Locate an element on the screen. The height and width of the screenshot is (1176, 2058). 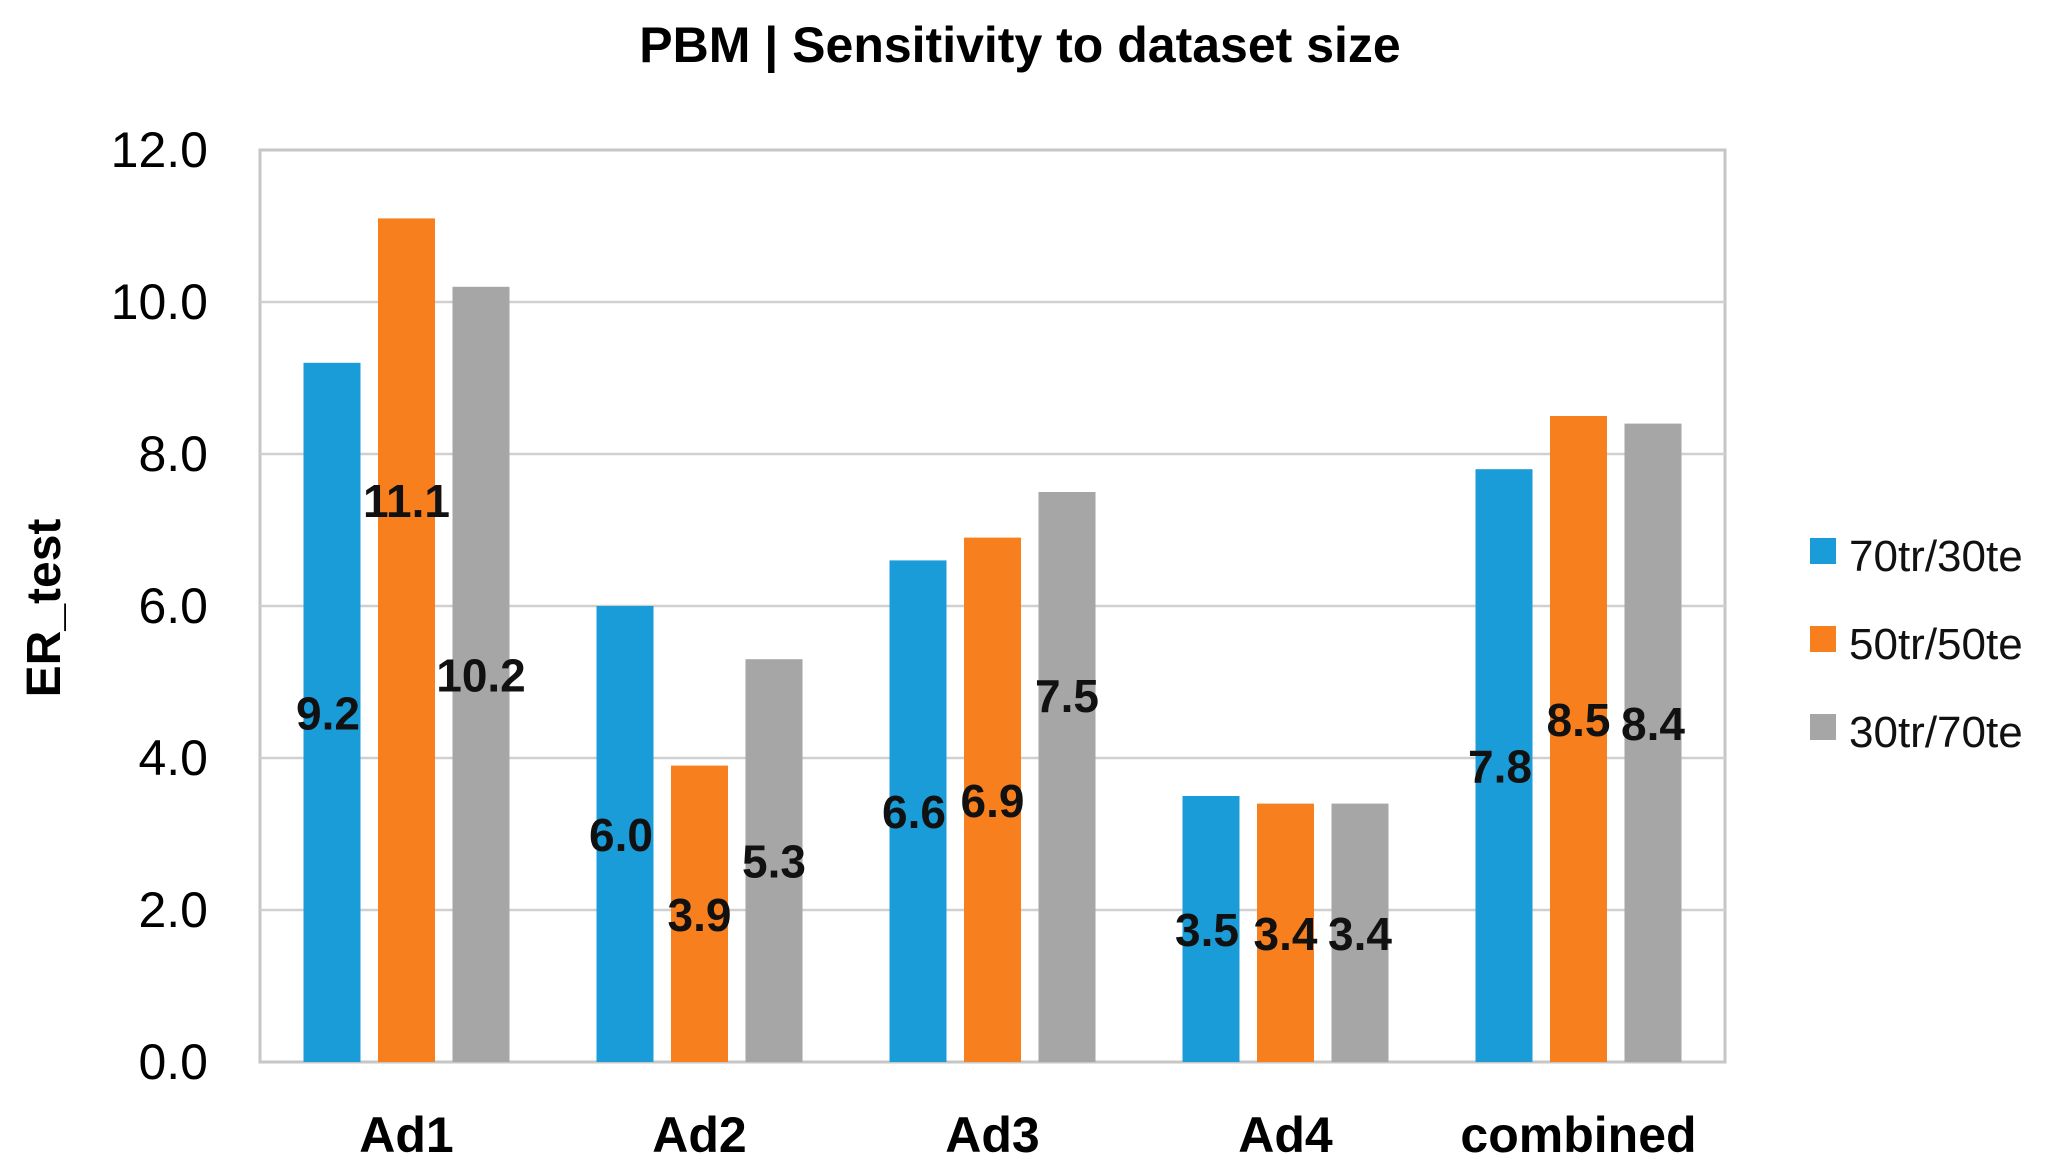
bar-Ad1-50tr/50te is located at coordinates (406, 640).